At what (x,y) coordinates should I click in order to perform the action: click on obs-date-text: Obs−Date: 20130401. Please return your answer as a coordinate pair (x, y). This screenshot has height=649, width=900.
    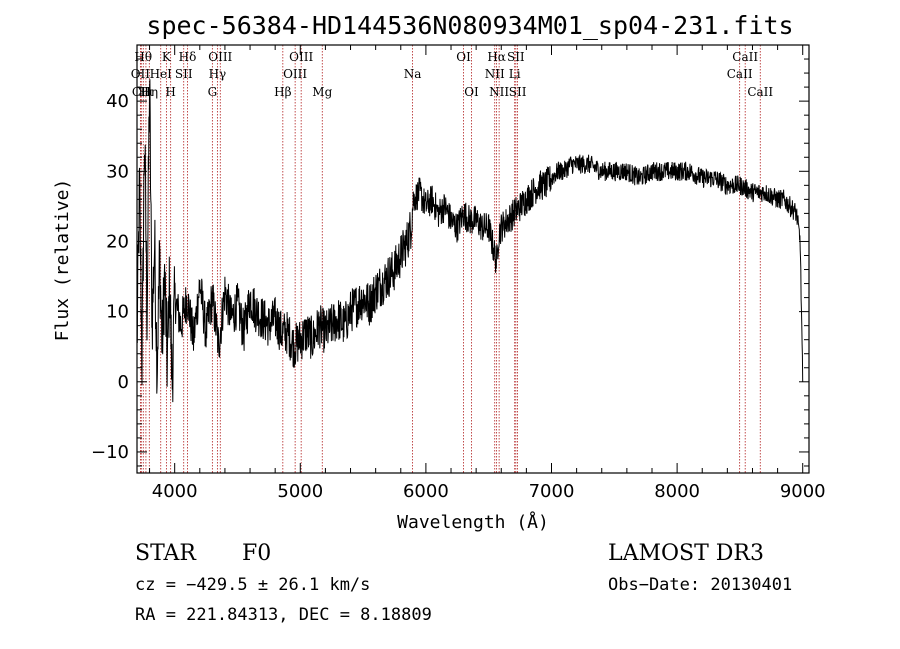
    Looking at the image, I should click on (700, 585).